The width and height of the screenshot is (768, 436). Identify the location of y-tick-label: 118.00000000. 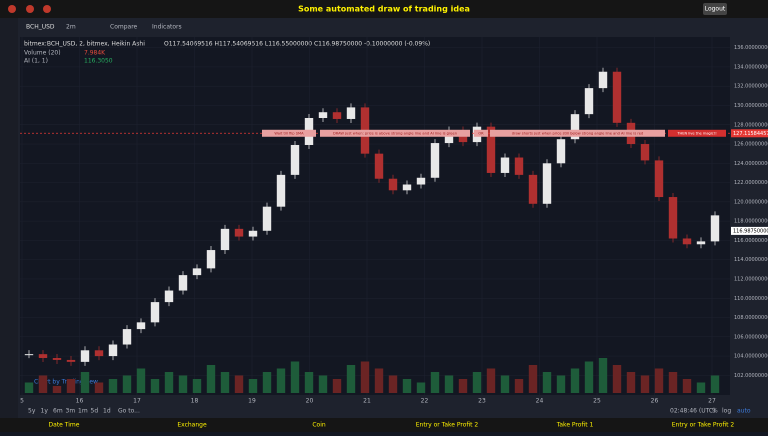
(751, 222).